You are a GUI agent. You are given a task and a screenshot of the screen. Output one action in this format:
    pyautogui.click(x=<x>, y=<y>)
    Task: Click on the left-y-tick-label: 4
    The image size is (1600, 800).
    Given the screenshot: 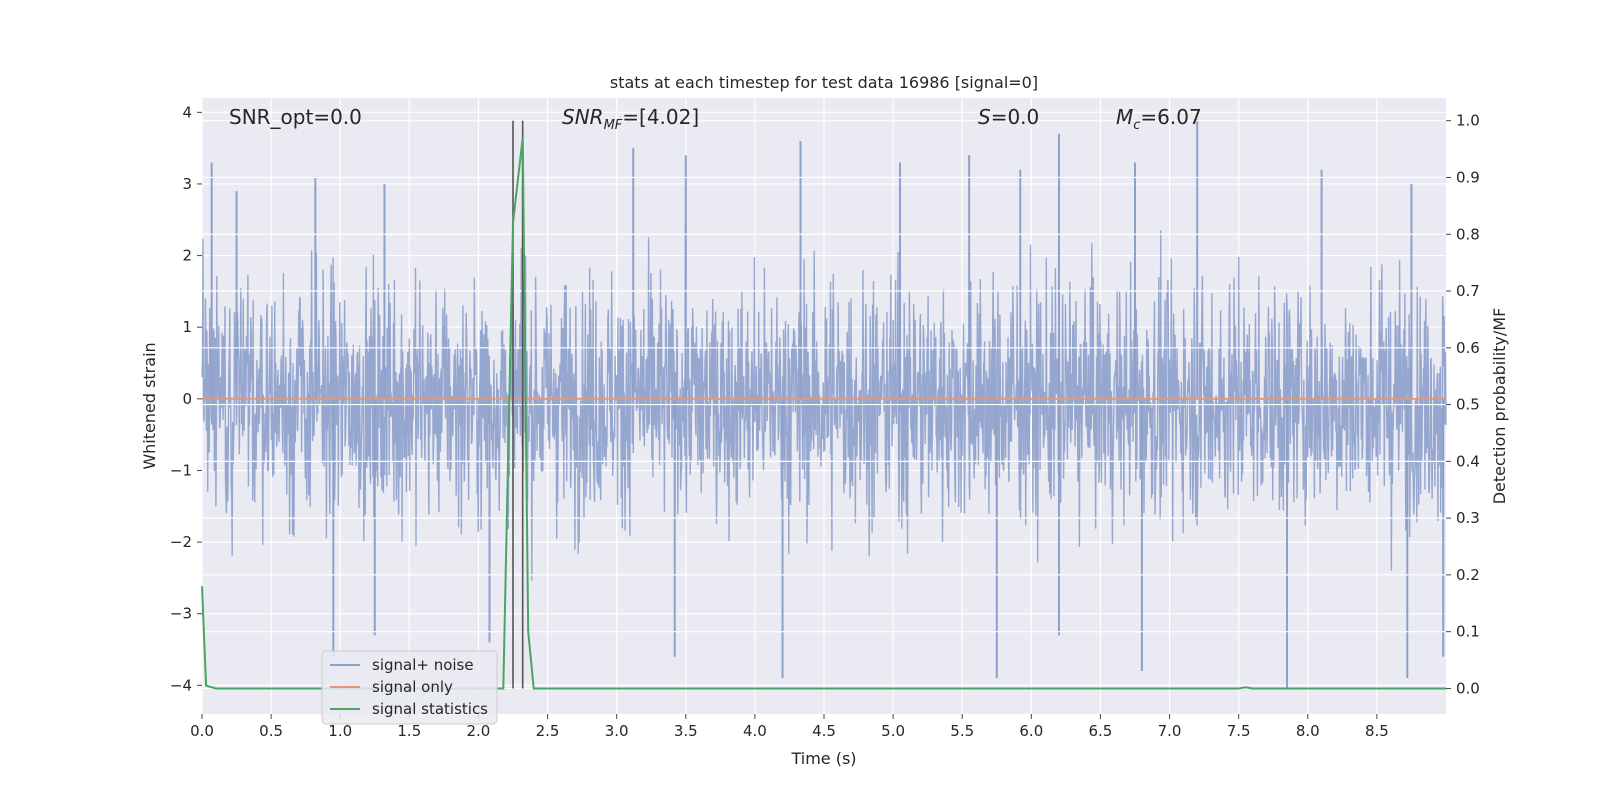 What is the action you would take?
    pyautogui.click(x=187, y=112)
    